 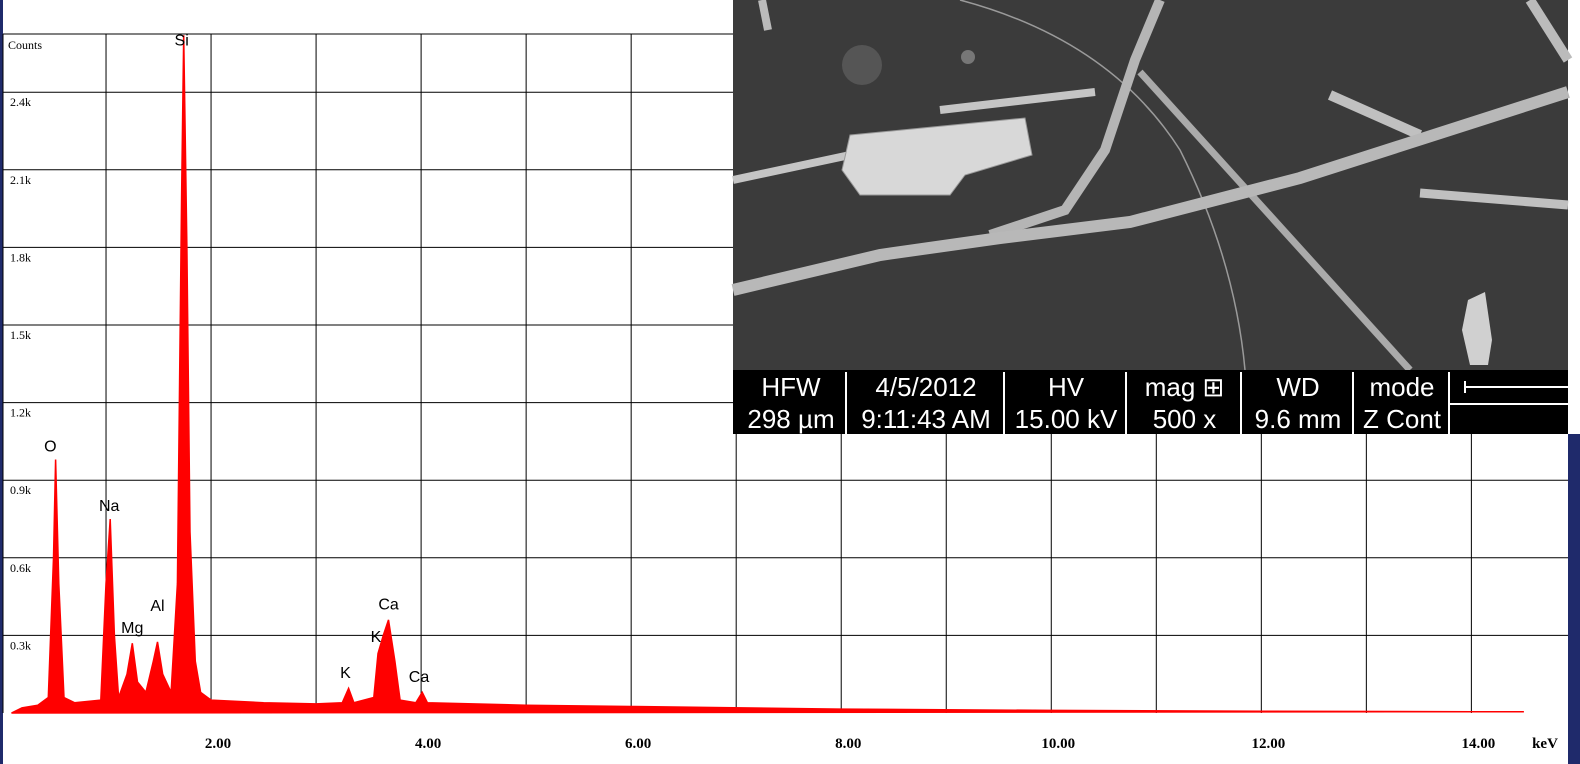 What do you see at coordinates (1479, 744) in the screenshot?
I see `x-tick-label: 14.00` at bounding box center [1479, 744].